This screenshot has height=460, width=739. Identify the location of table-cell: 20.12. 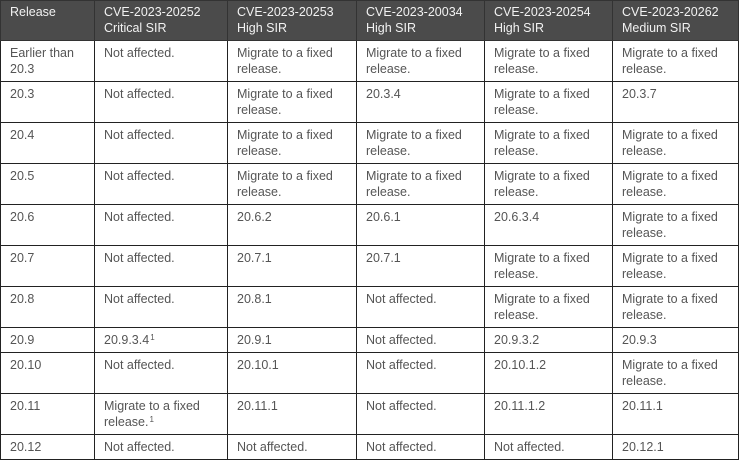
(47, 447).